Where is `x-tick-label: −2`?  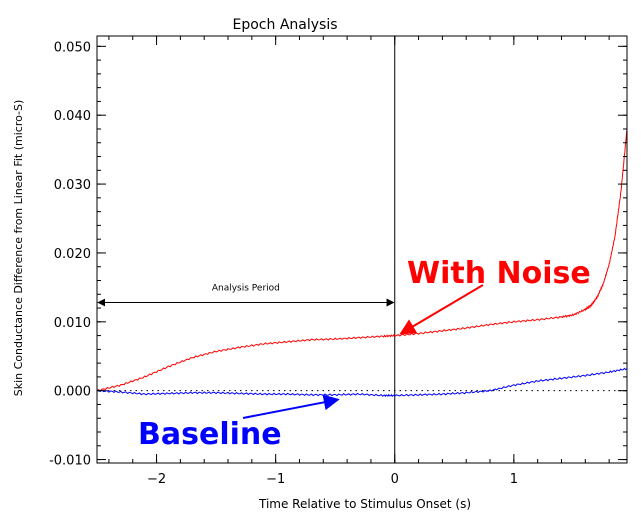
x-tick-label: −2 is located at coordinates (156, 479).